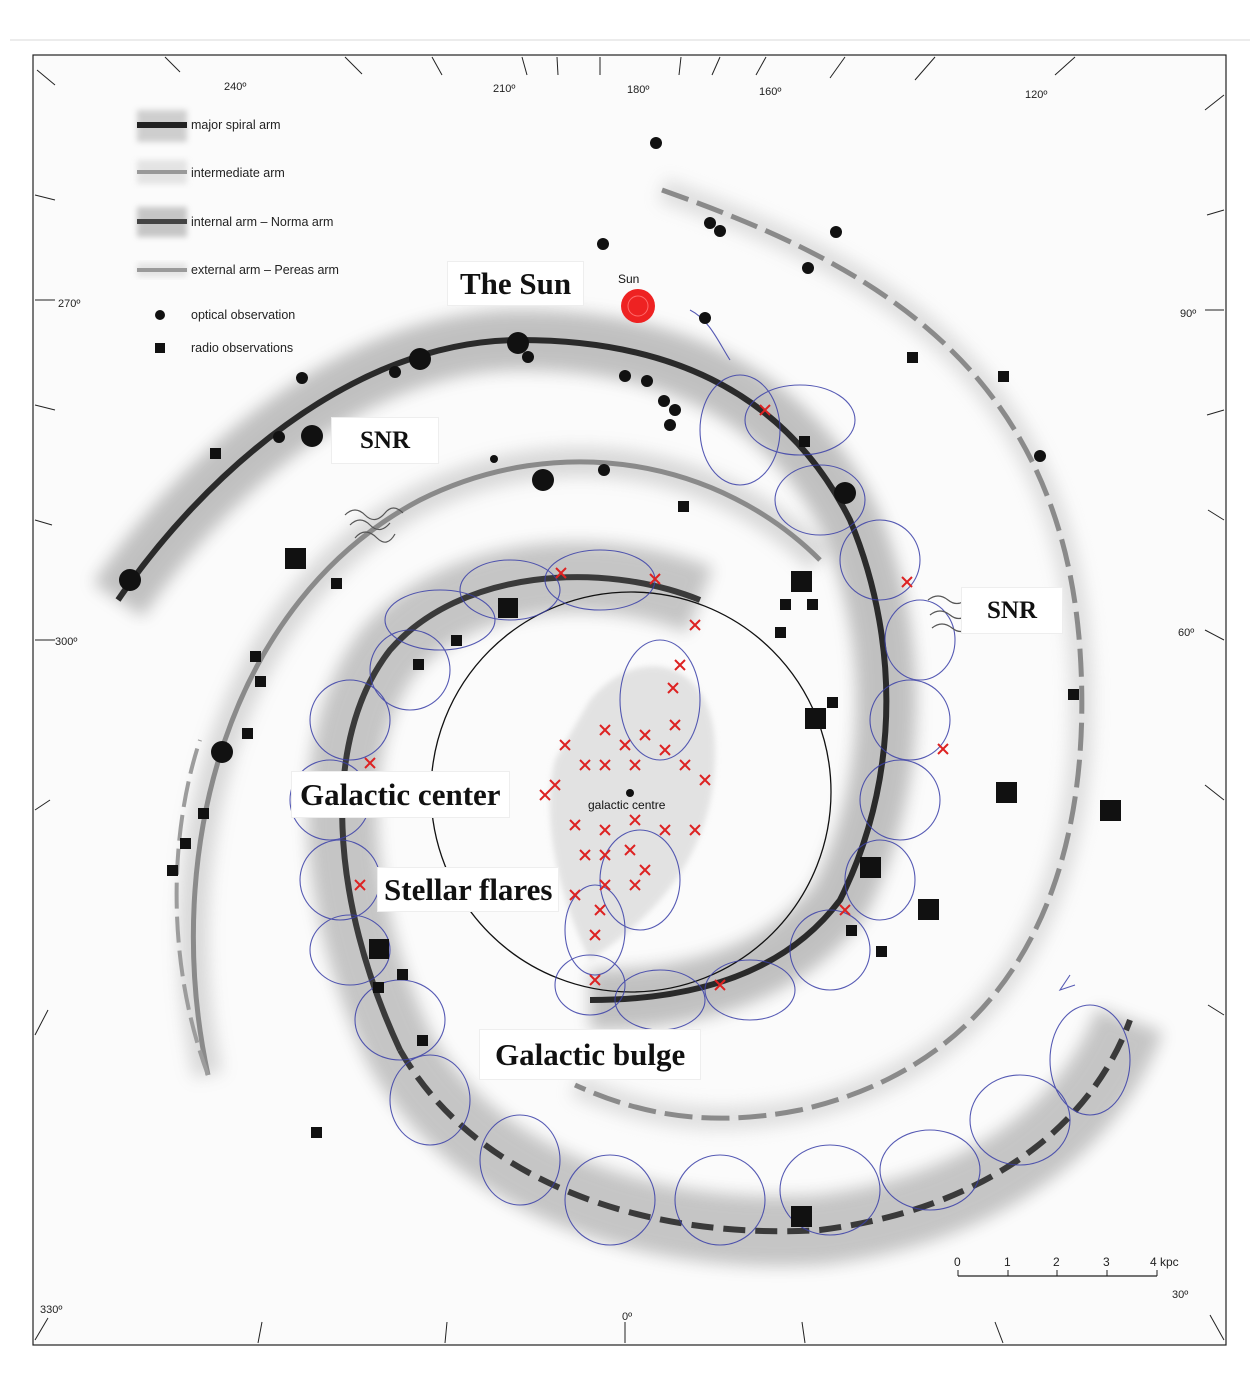 Image resolution: width=1252 pixels, height=1374 pixels. Describe the element at coordinates (1106, 1262) in the screenshot. I see `scale-tick-3: 3` at that location.